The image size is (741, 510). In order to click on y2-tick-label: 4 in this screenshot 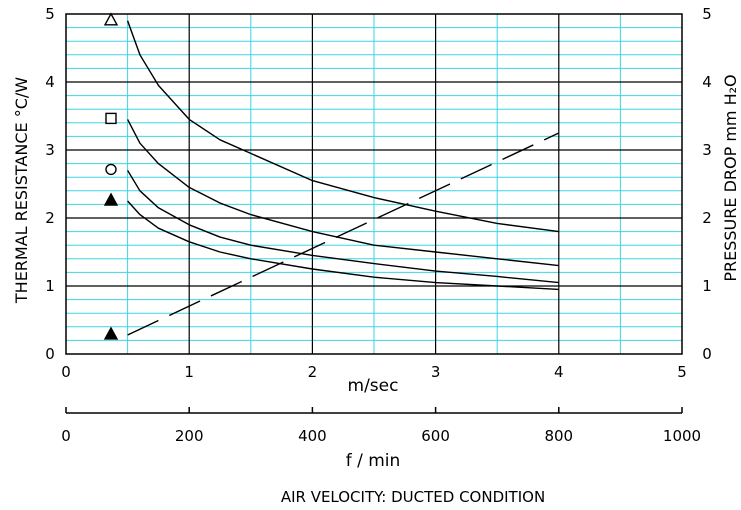, I will do `click(707, 82)`.